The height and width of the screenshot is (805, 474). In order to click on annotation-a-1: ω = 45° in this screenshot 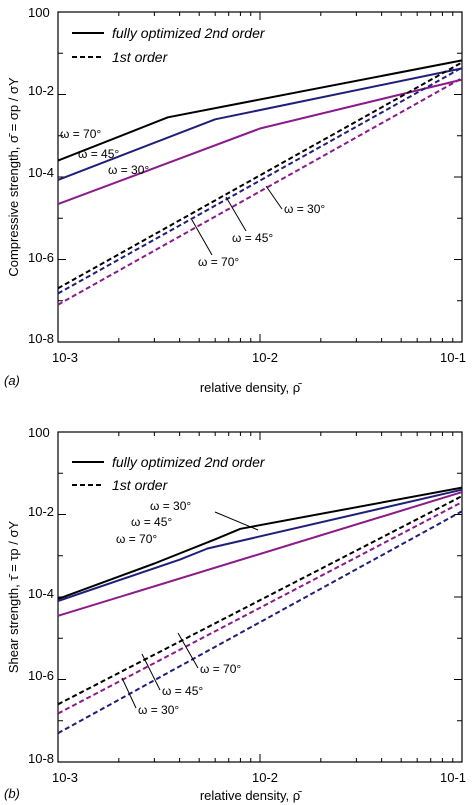, I will do `click(98, 154)`.